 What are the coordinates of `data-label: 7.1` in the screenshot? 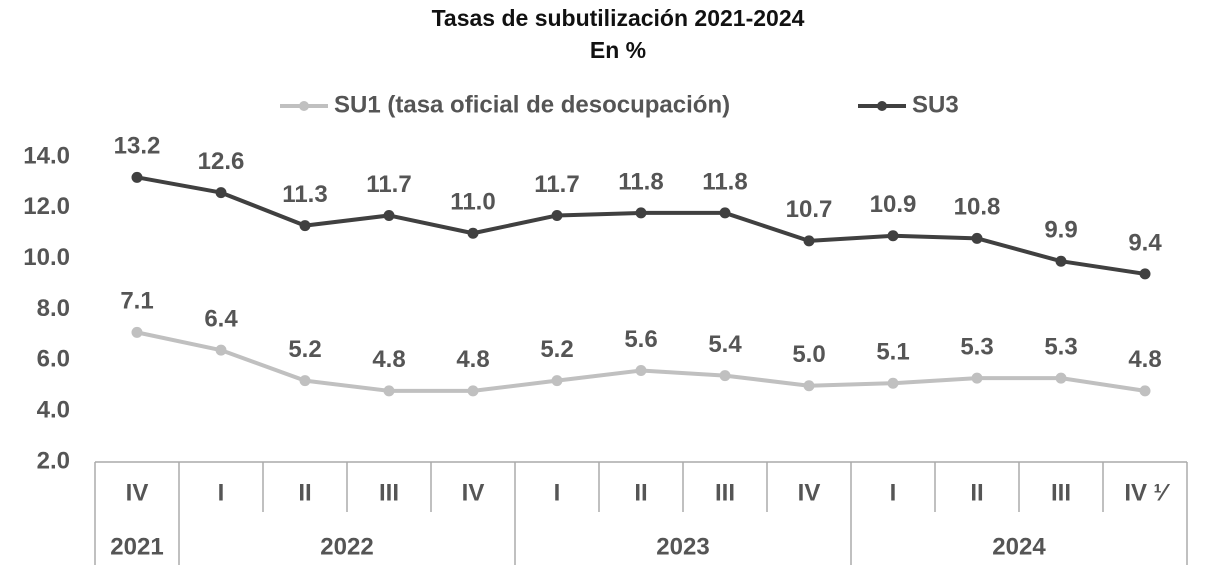 It's located at (136, 301).